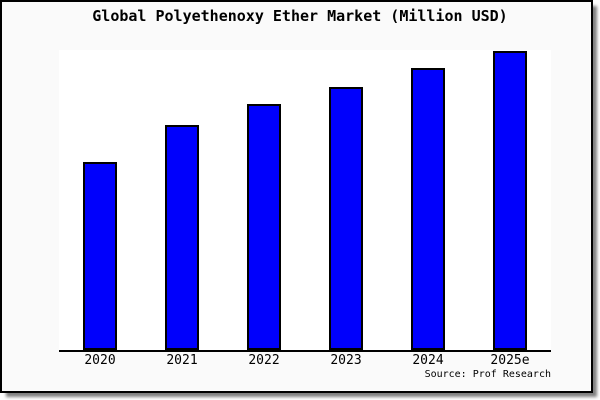 This screenshot has width=600, height=400. I want to click on x-tick-label-2020: 2020, so click(100, 360).